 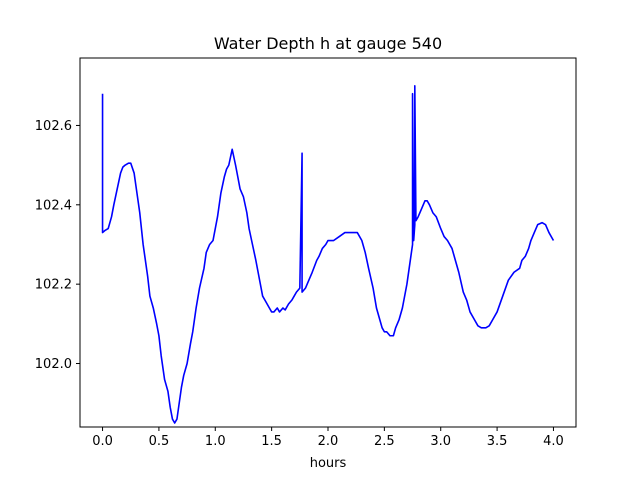 I want to click on x-tick-label: 4.0, so click(x=553, y=441).